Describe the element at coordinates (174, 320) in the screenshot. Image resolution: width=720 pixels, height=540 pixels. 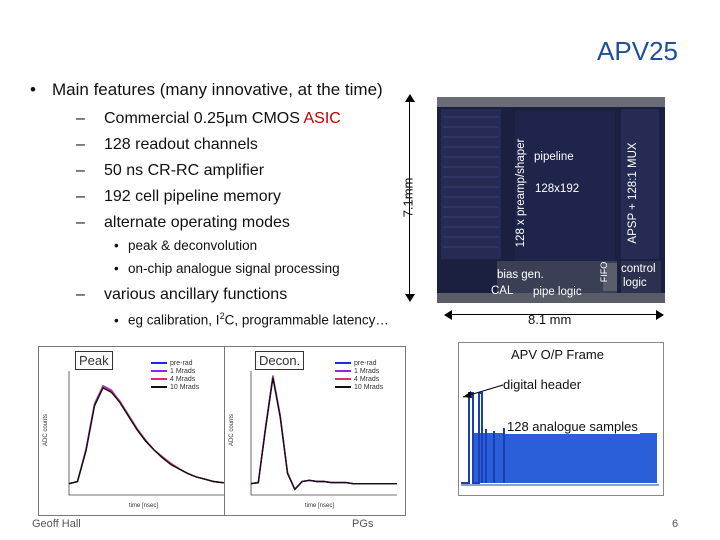
I see `ancillary-sub-text: eg calibration, I` at that location.